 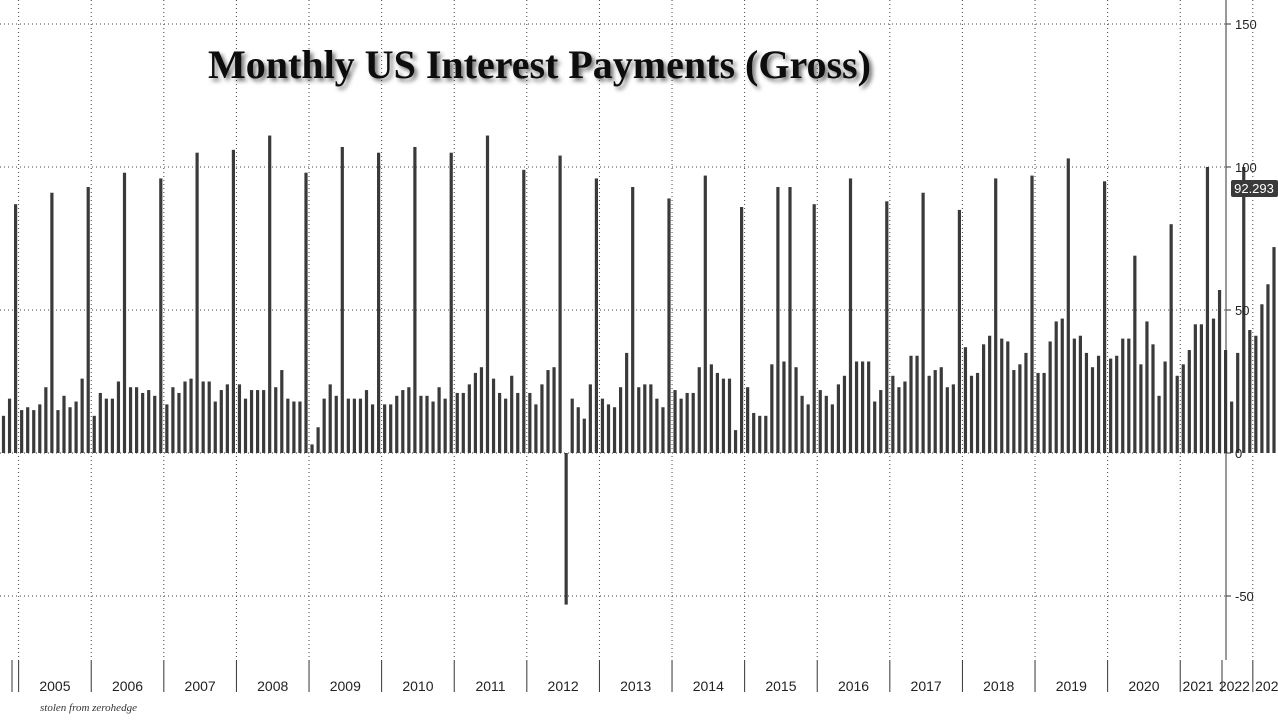 I want to click on x-tick-label: 2018, so click(x=998, y=686).